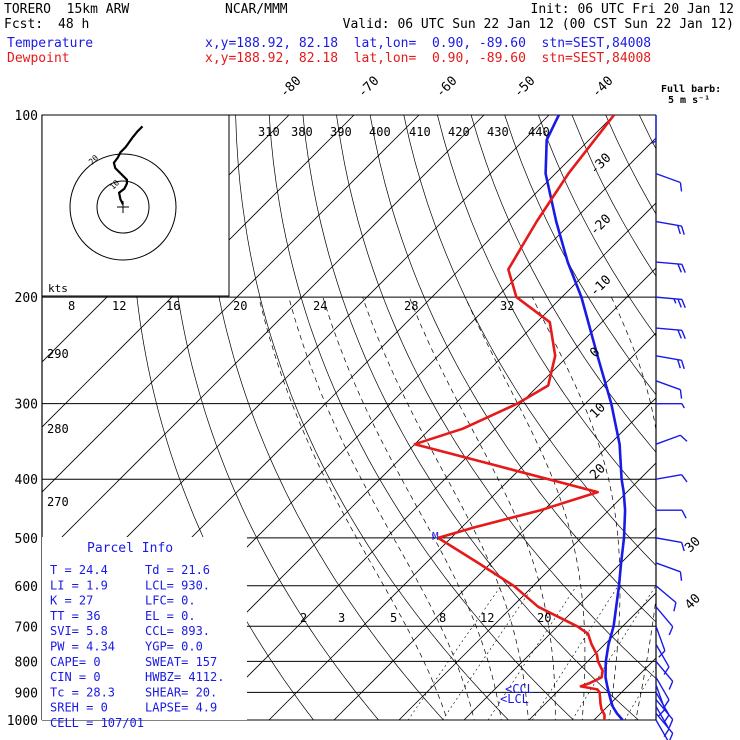  Describe the element at coordinates (181, 662) in the screenshot. I see `parcel-row-right: SWEAT= 157` at that location.